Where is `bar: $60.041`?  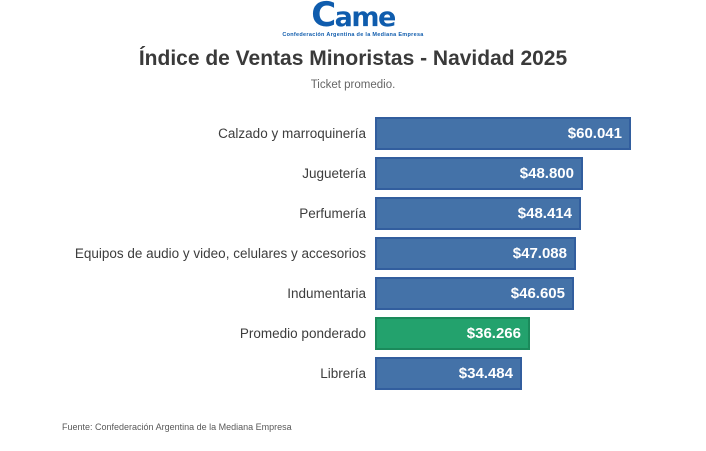 bar: $60.041 is located at coordinates (503, 133).